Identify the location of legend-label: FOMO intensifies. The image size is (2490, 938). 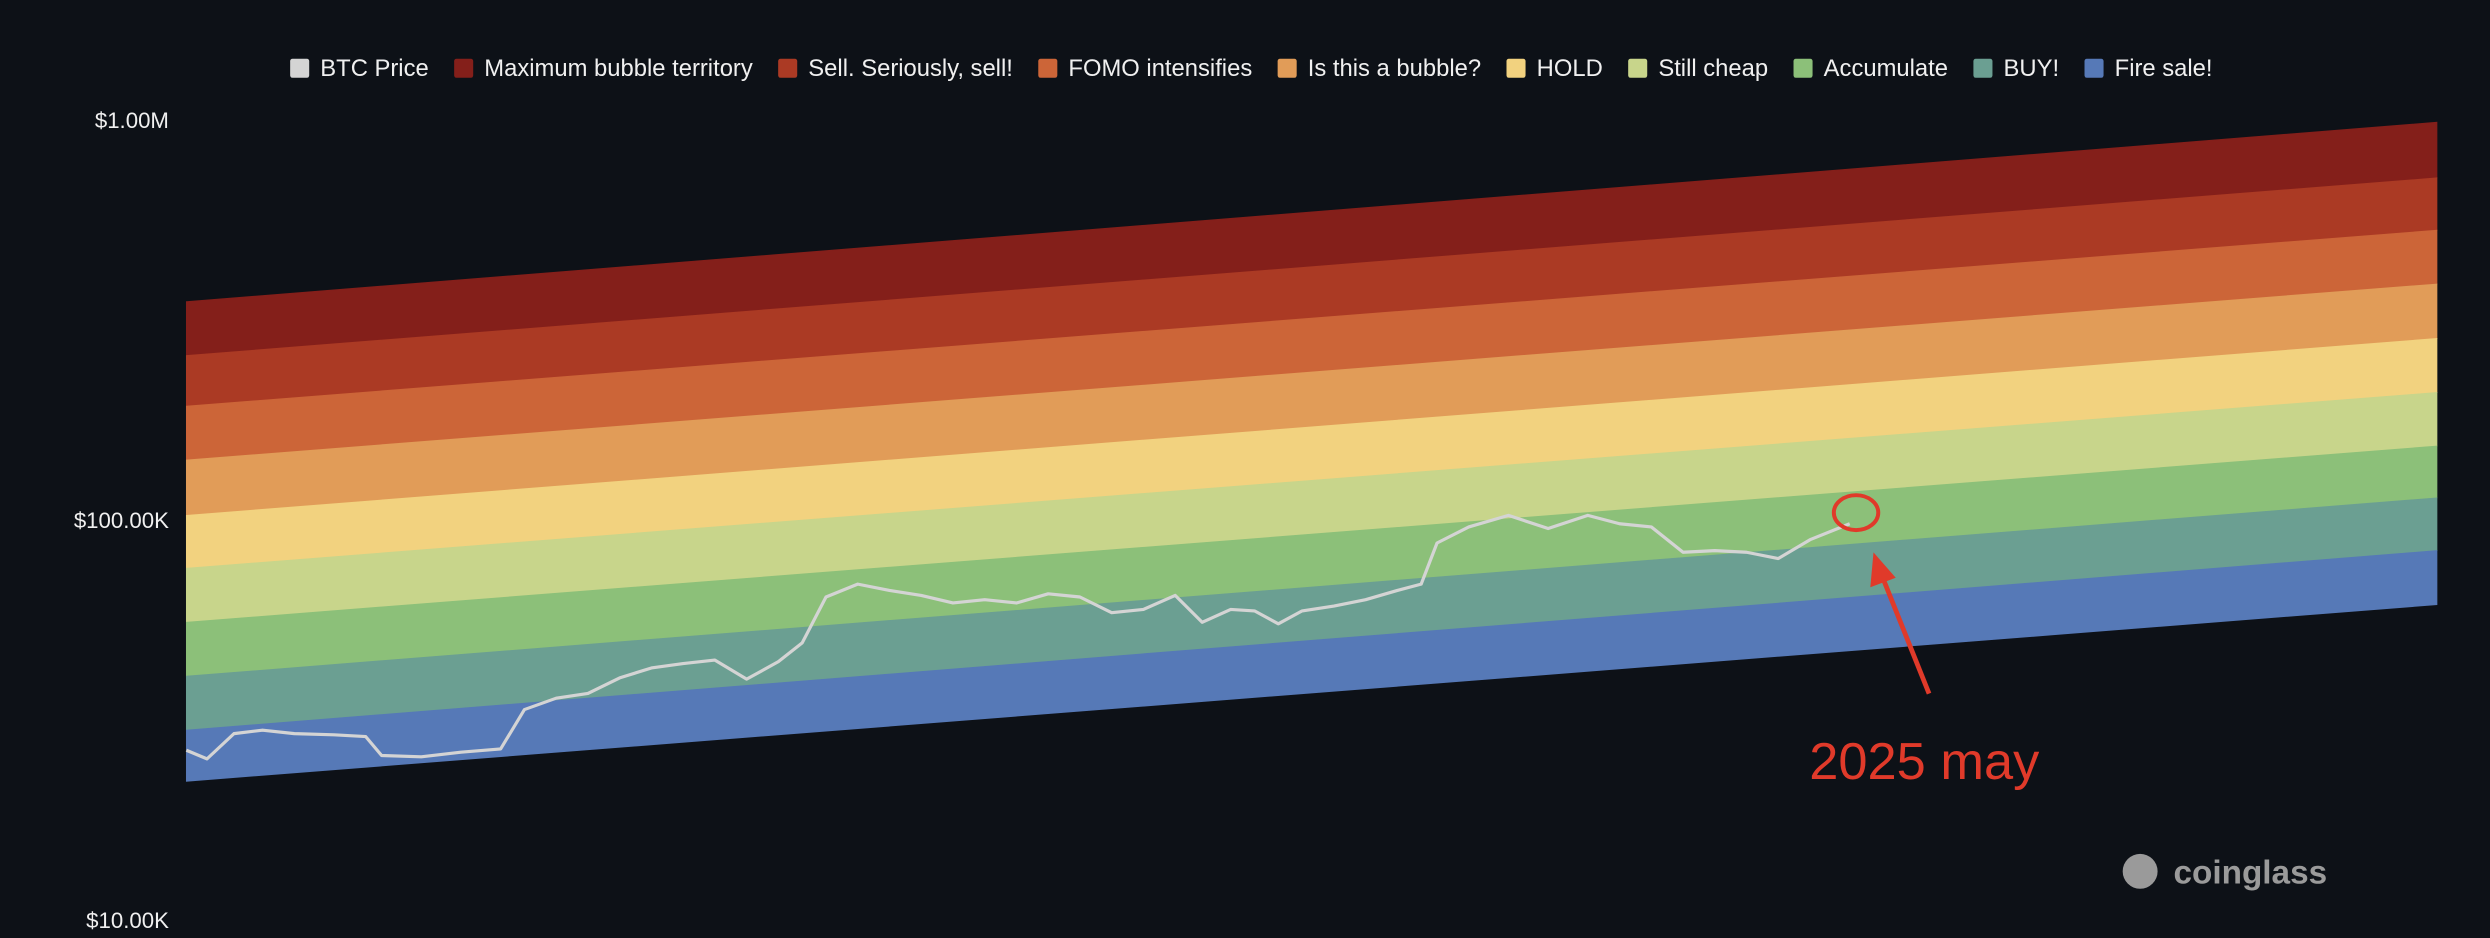
(1160, 68).